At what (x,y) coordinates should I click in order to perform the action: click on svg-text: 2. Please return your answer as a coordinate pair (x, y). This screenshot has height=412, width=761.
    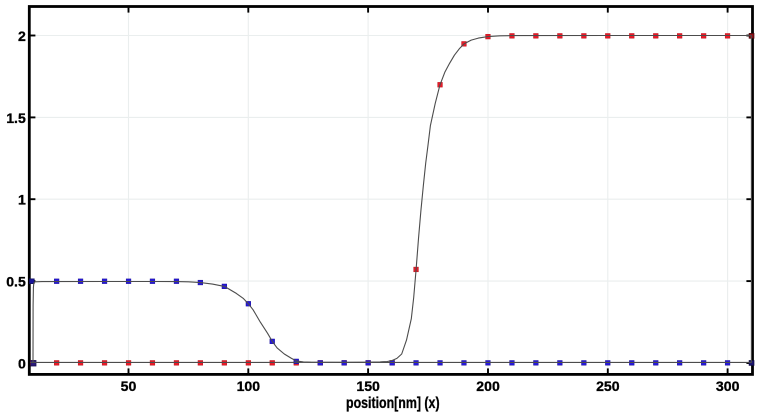
    Looking at the image, I should click on (22, 36).